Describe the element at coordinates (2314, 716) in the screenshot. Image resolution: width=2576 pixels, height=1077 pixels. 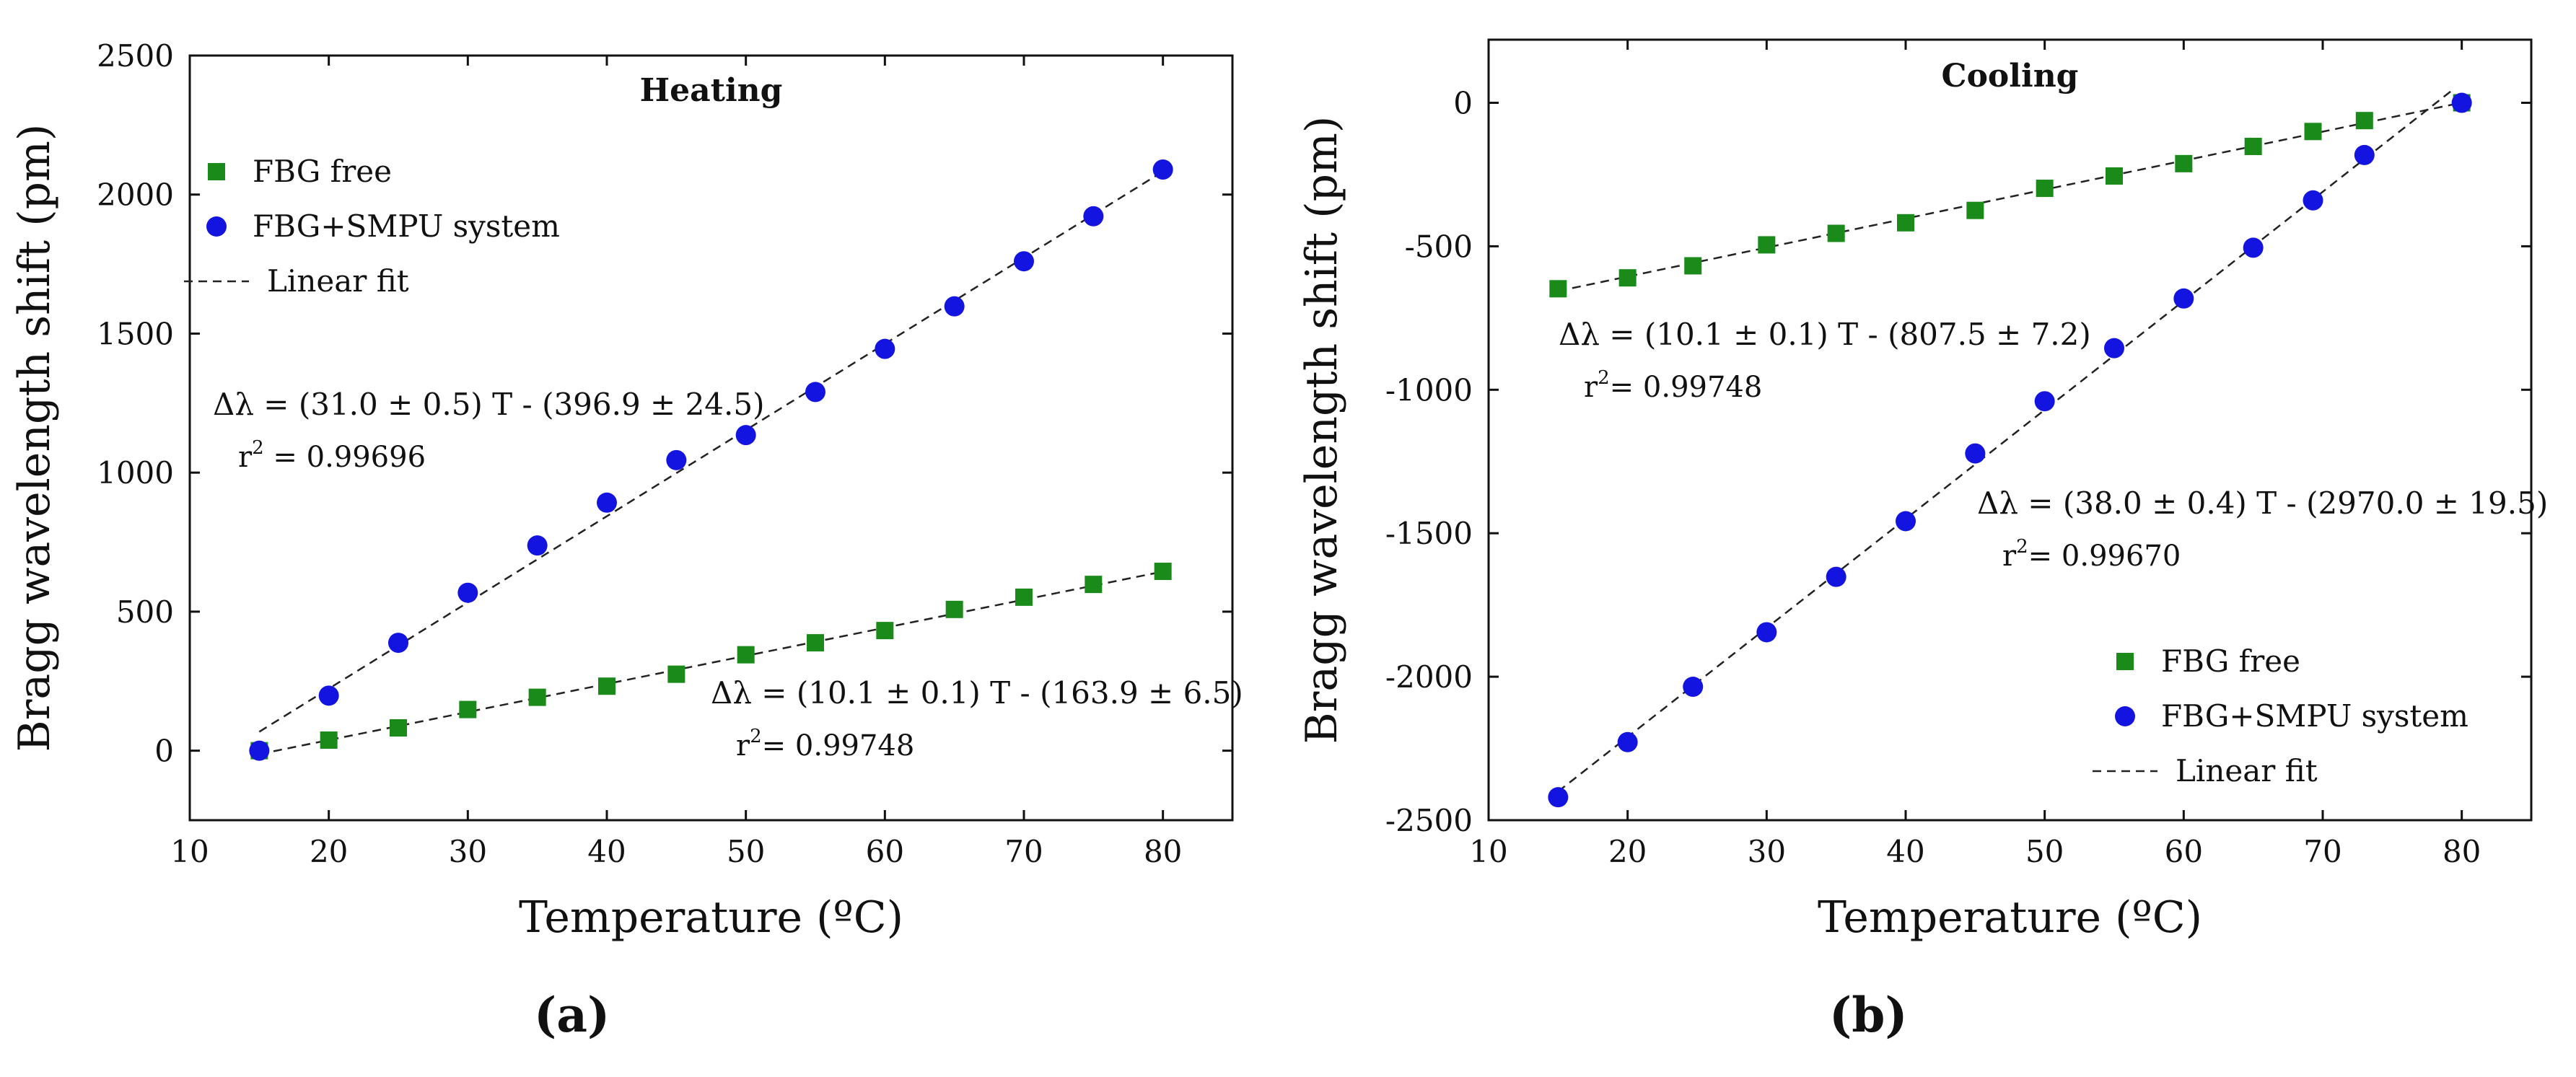
I see `legend-entry-label: FBG+SMPU system` at that location.